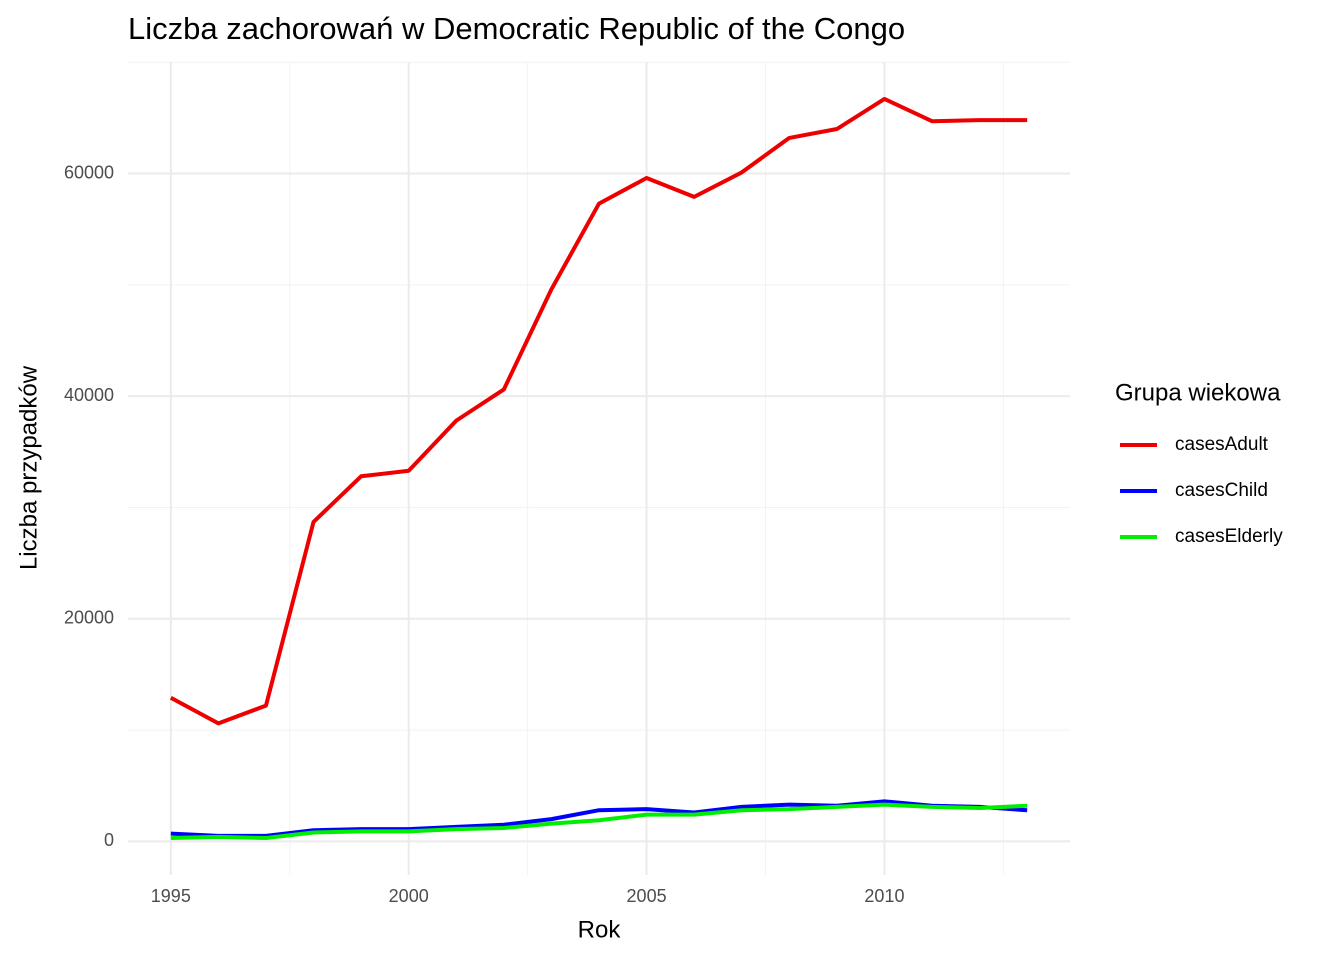  Describe the element at coordinates (647, 896) in the screenshot. I see `x-tick-label: 2005` at that location.